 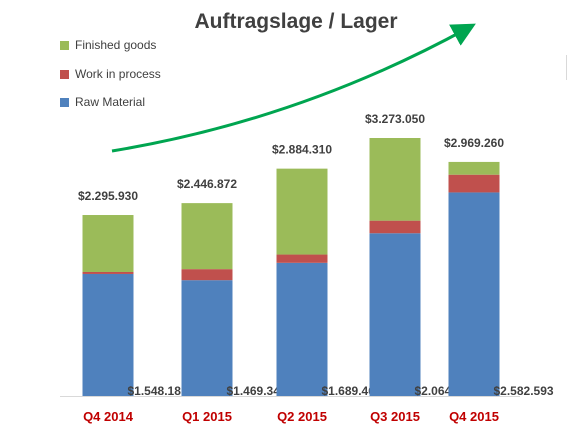 What do you see at coordinates (302, 416) in the screenshot?
I see `category-label: Q2 2015` at bounding box center [302, 416].